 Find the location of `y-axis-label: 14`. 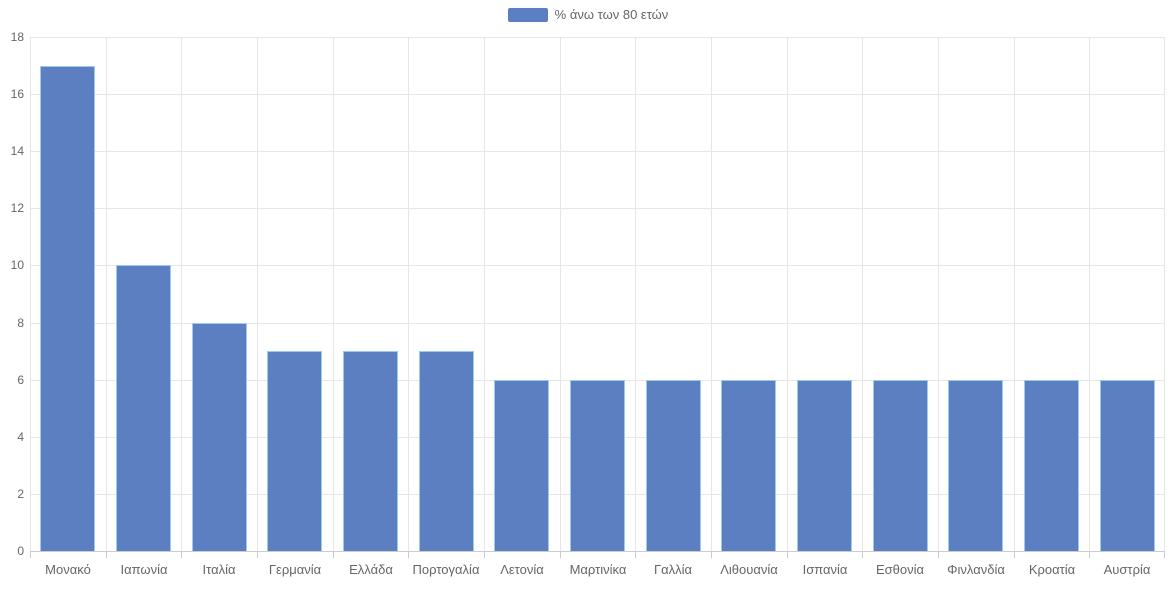

y-axis-label: 14 is located at coordinates (17, 151).